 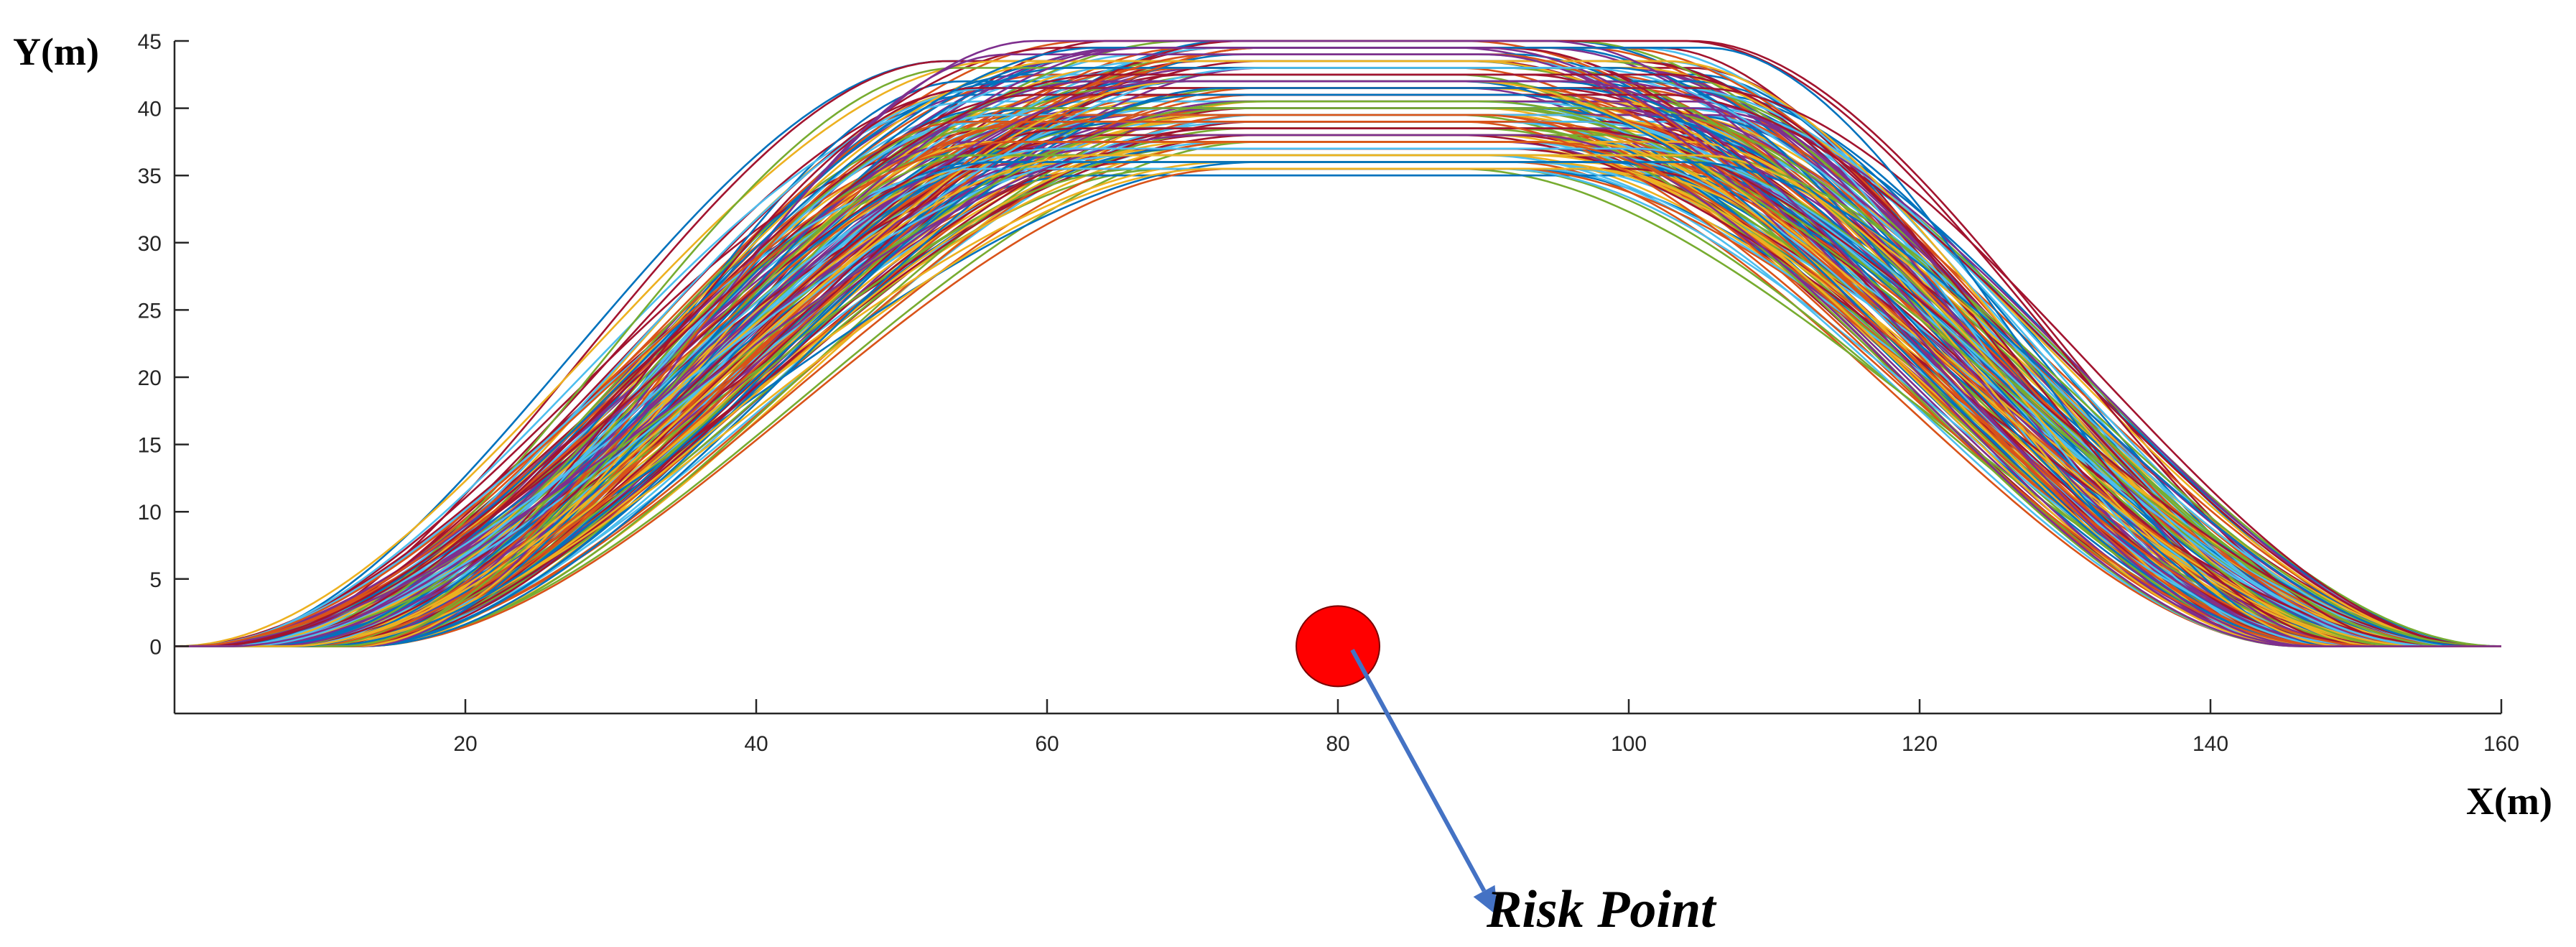 What do you see at coordinates (1047, 744) in the screenshot?
I see `x-tick-label: 60` at bounding box center [1047, 744].